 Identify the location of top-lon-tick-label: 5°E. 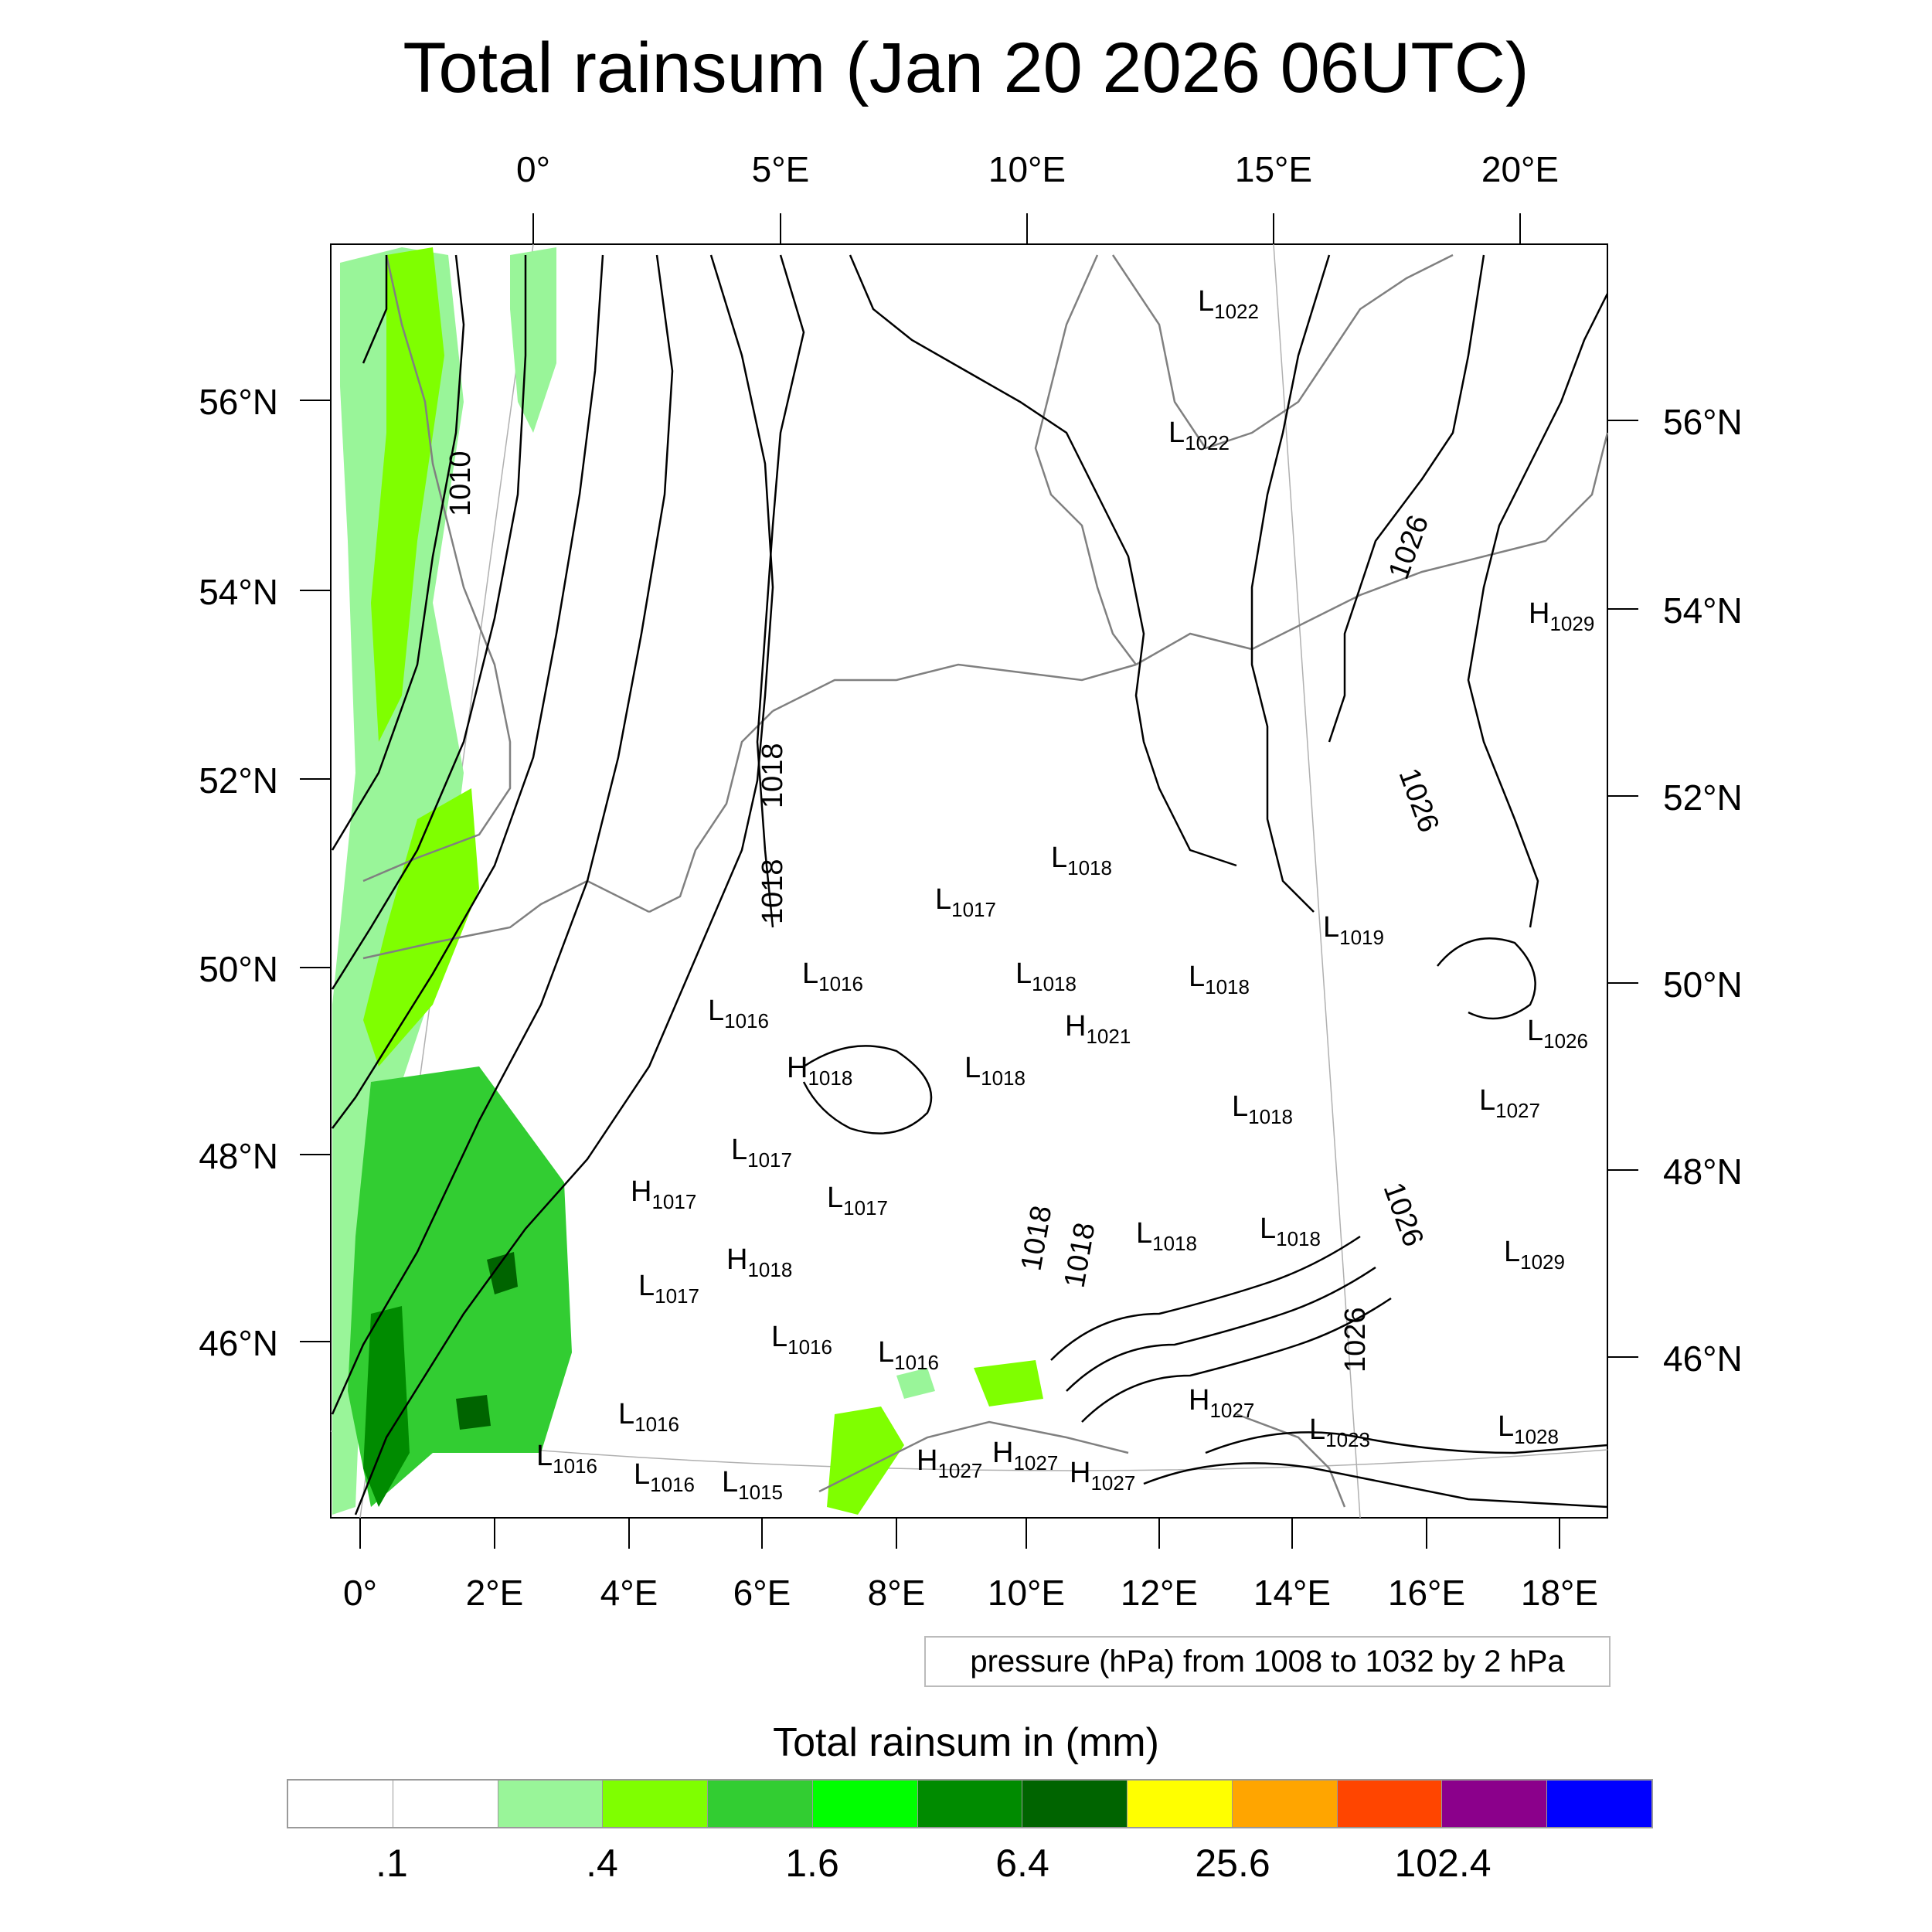
(780, 169).